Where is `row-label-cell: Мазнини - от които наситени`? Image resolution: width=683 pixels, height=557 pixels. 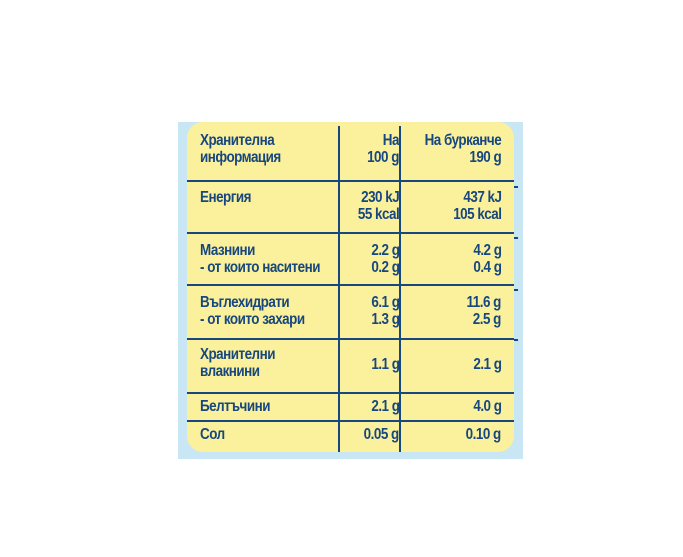 row-label-cell: Мазнини - от които наситени is located at coordinates (260, 259).